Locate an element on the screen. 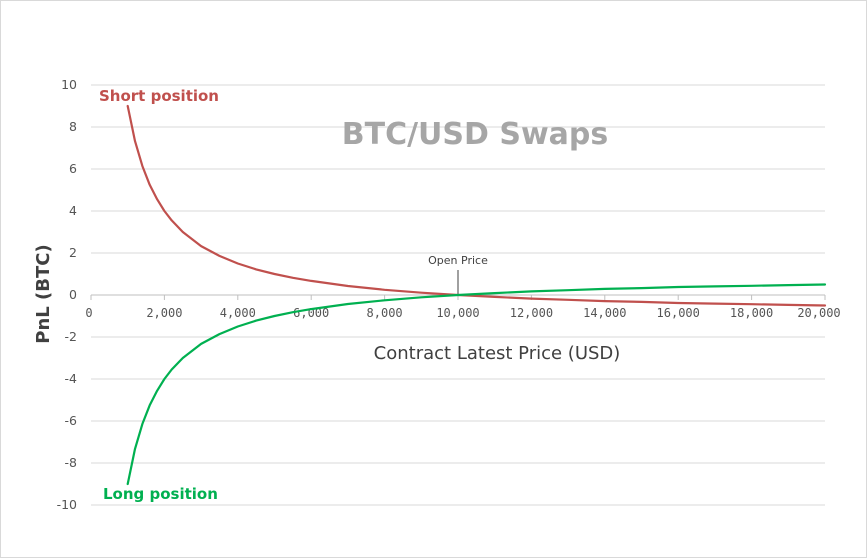 Image resolution: width=867 pixels, height=559 pixels. x-tick-label: 10,000 is located at coordinates (457, 313).